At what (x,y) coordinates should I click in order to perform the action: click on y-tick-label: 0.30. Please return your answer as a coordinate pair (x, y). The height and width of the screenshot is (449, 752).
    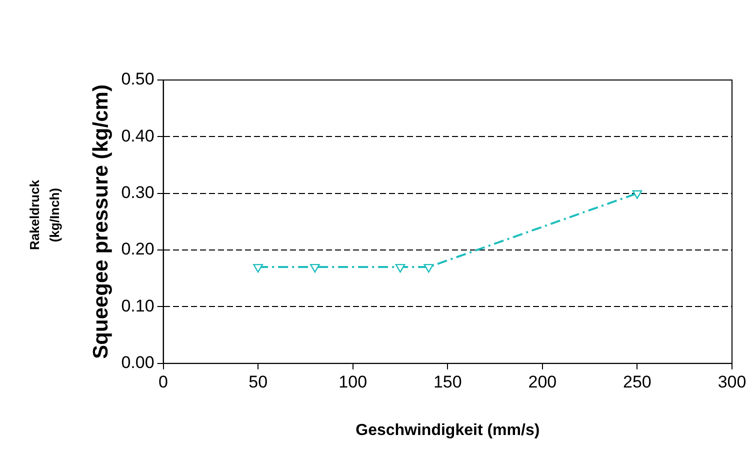
    Looking at the image, I should click on (137, 192).